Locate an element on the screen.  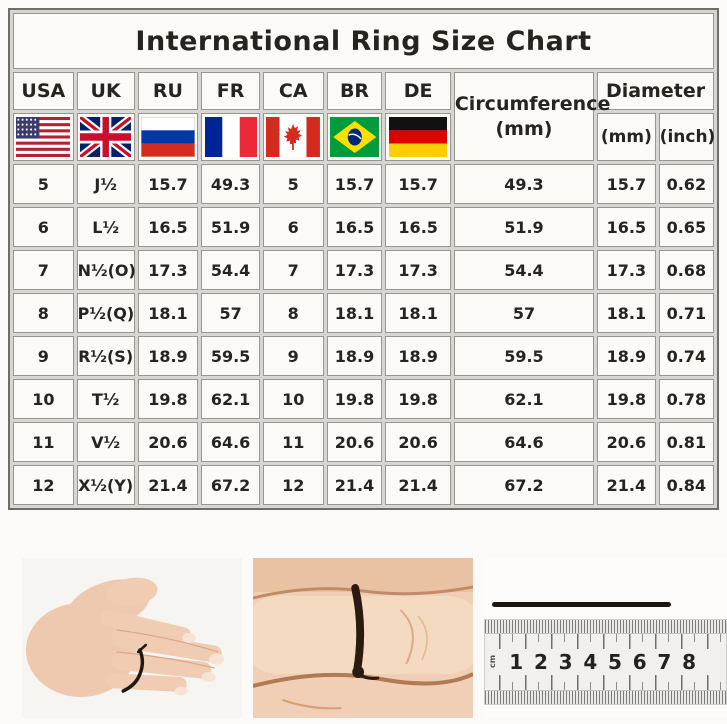
table-cell: R½(S) is located at coordinates (105, 356).